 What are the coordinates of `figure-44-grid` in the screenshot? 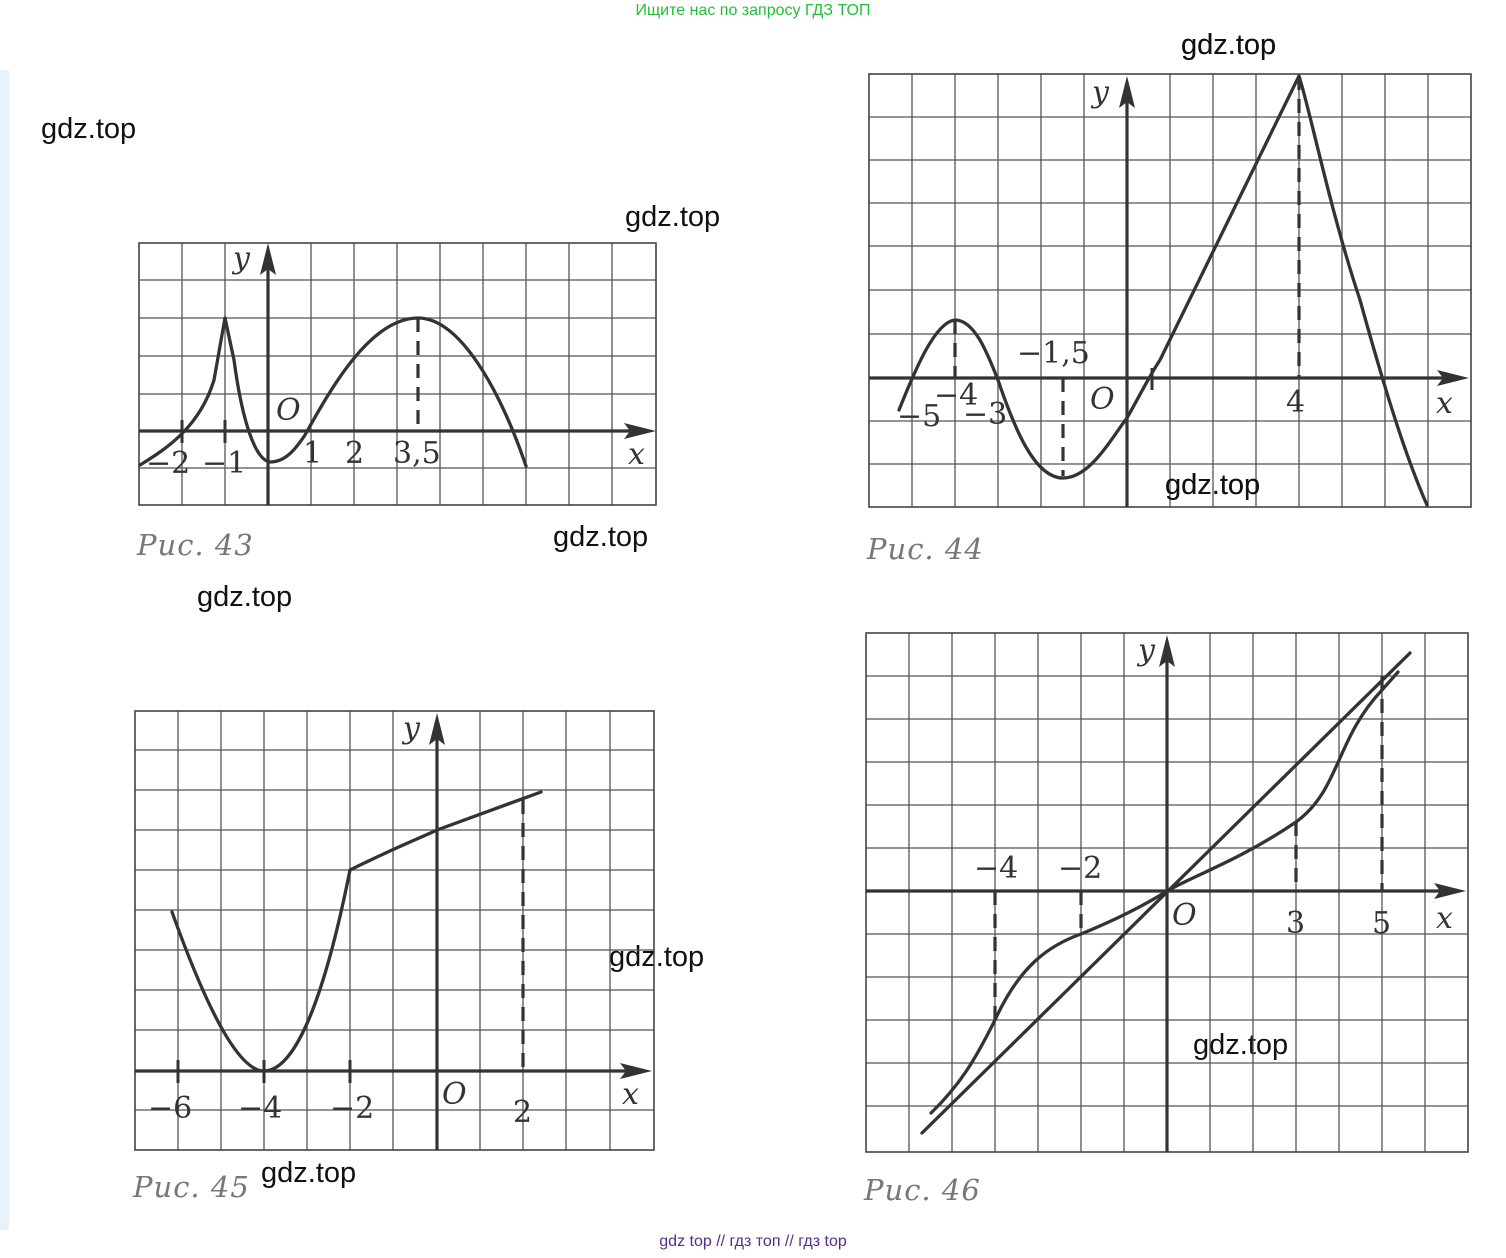 It's located at (1170, 290).